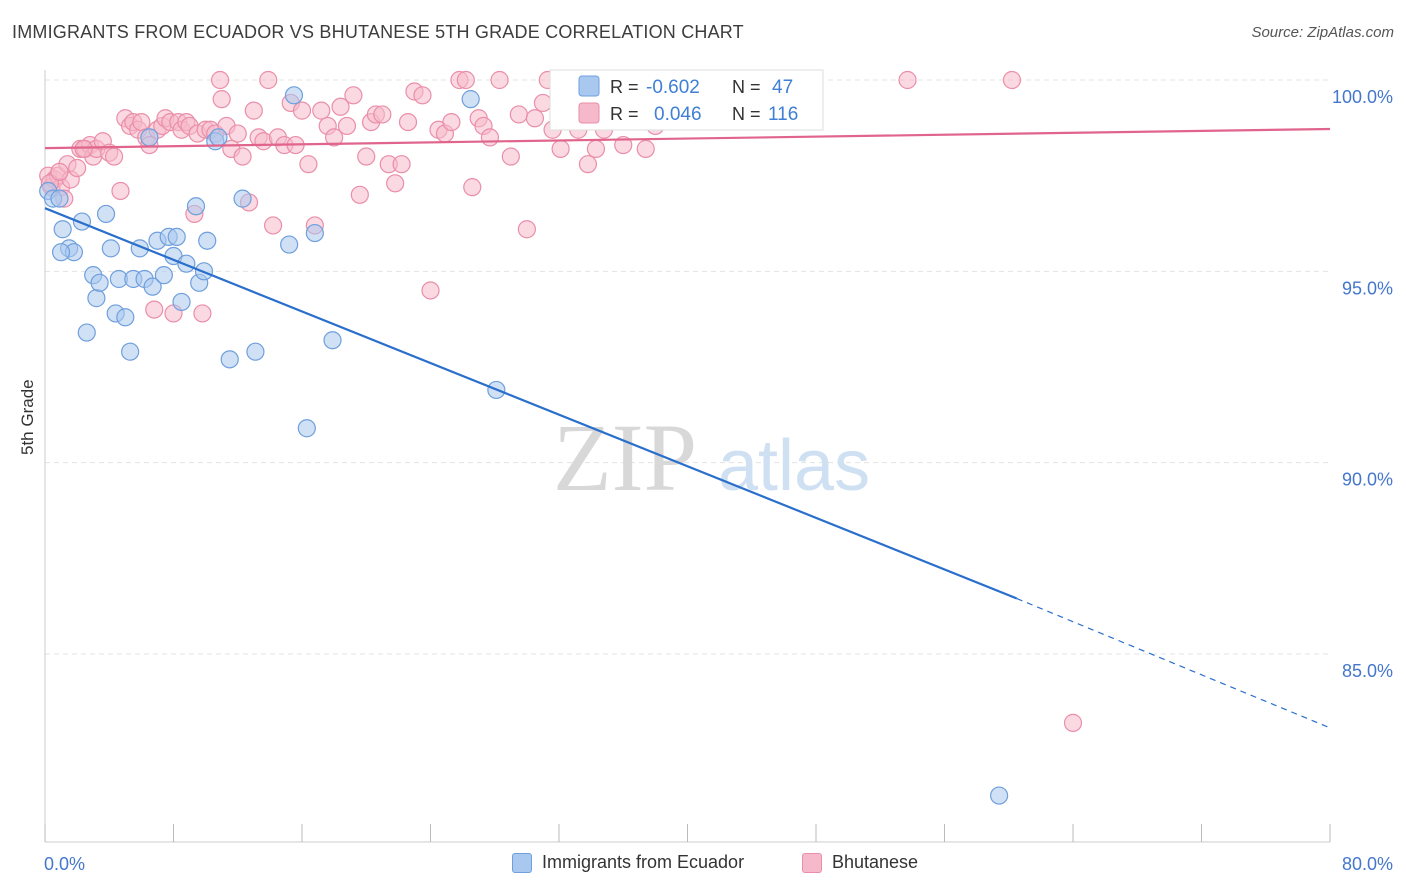  Describe the element at coordinates (1367, 288) in the screenshot. I see `y-tick-label-2: 95.0%` at that location.